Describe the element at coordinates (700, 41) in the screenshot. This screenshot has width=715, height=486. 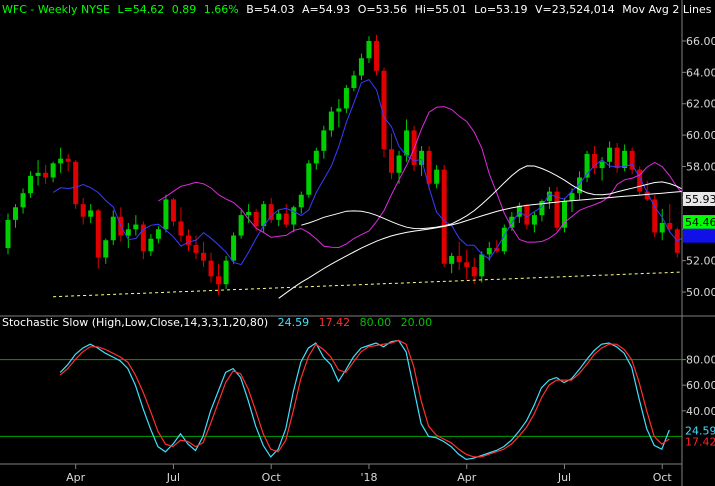
I see `price-tick-label: 66.00` at that location.